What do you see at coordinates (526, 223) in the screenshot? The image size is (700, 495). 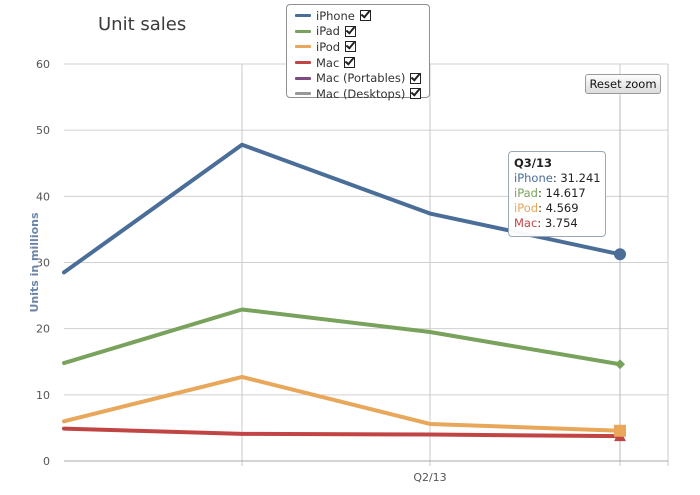 I see `tooltip-label-mac: Mac` at bounding box center [526, 223].